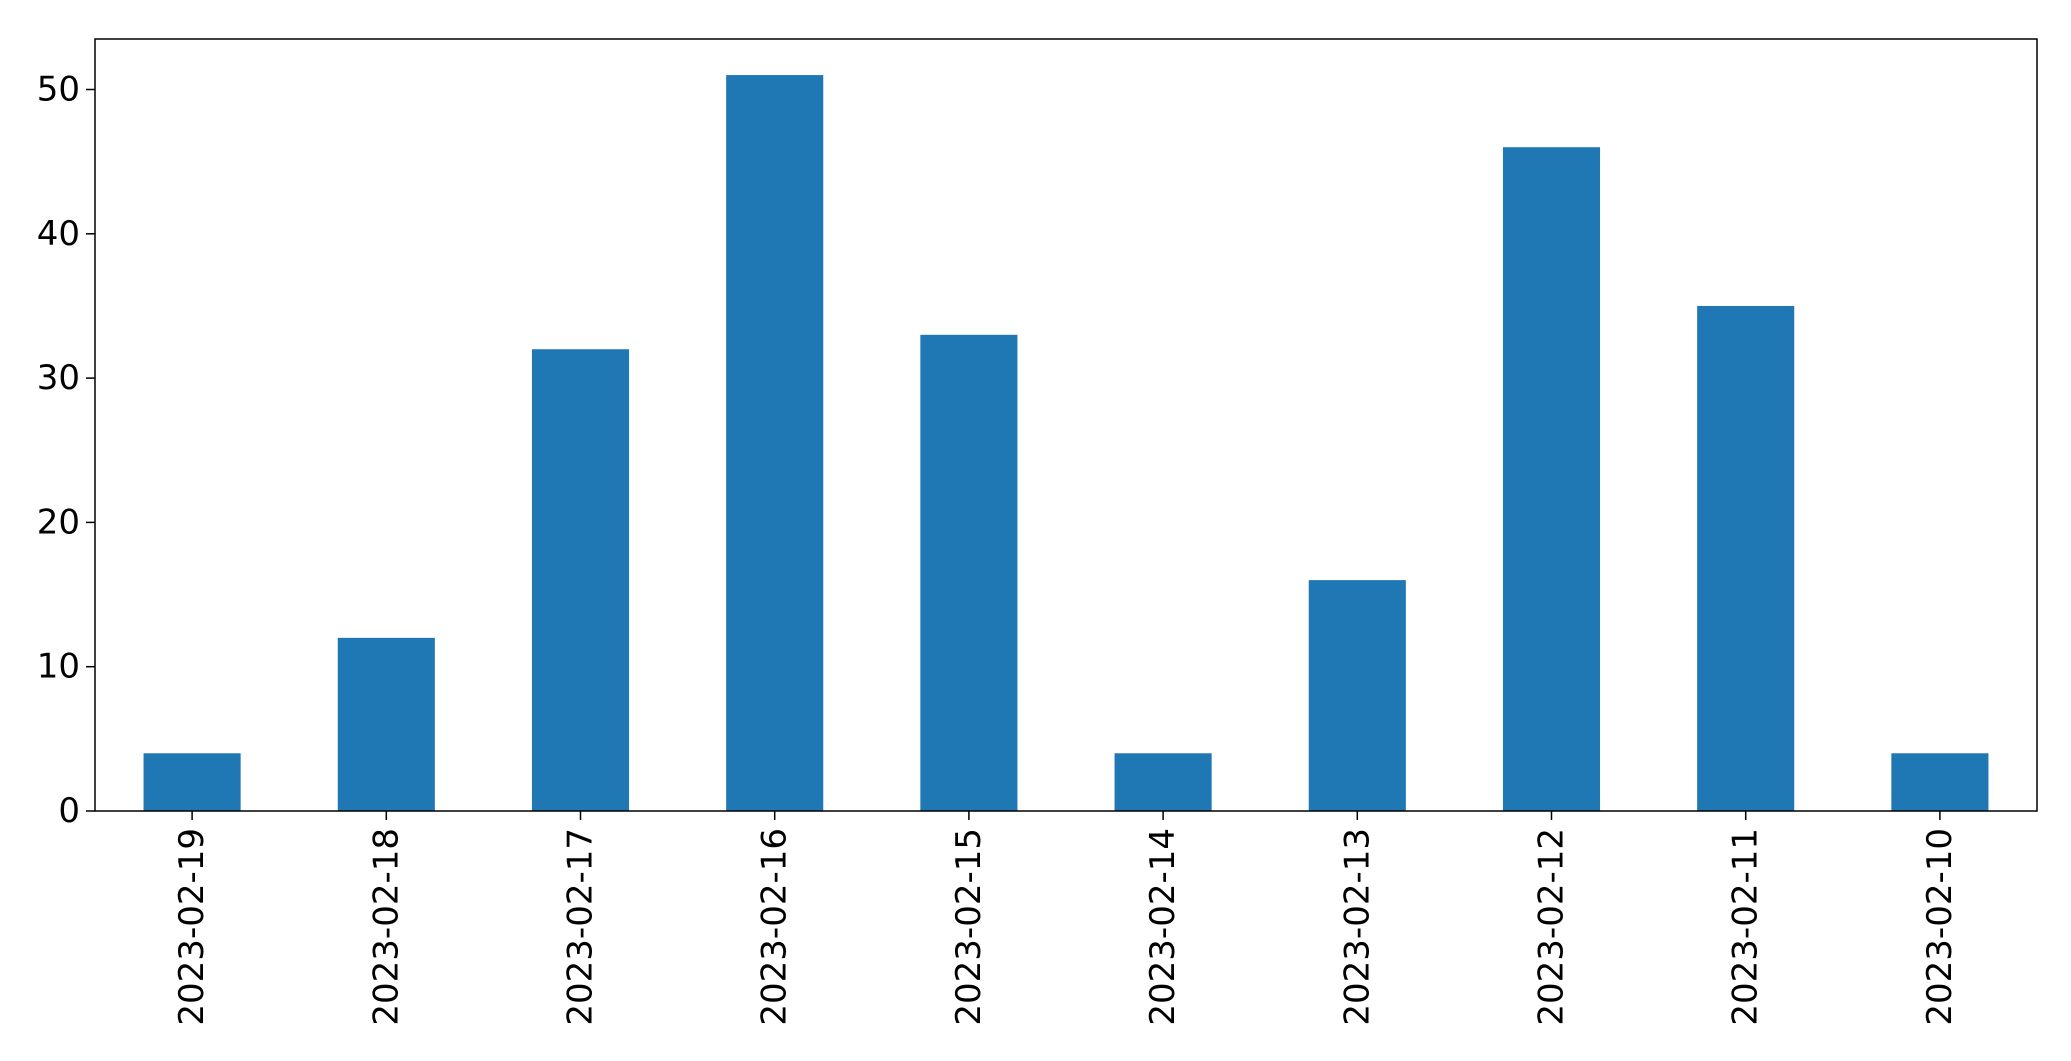 The height and width of the screenshot is (1061, 2071). Describe the element at coordinates (581, 927) in the screenshot. I see `x-tick-label: 2023-02-17` at that location.